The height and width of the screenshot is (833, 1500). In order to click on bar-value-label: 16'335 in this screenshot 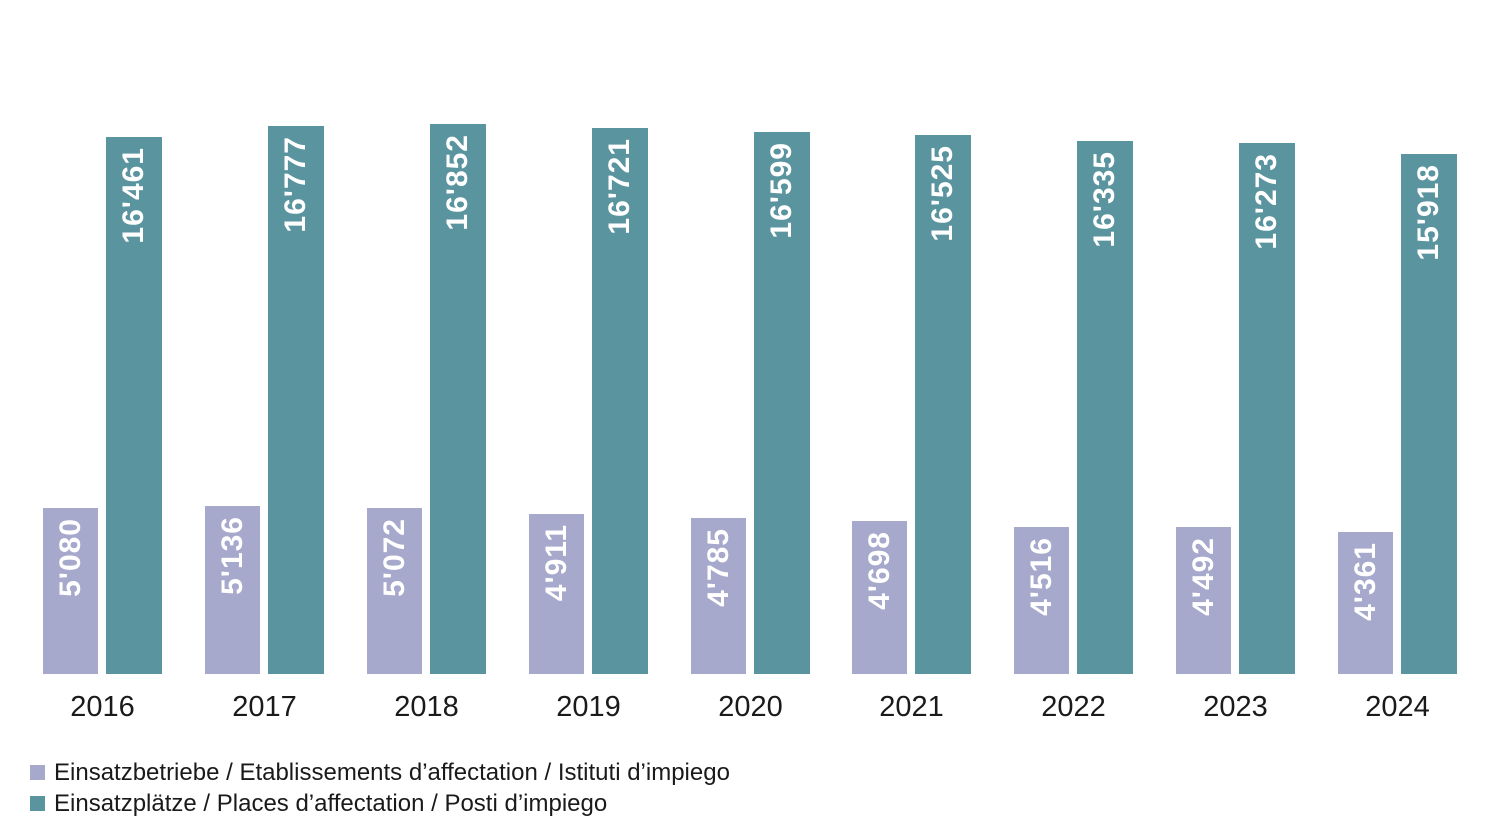, I will do `click(1104, 199)`.